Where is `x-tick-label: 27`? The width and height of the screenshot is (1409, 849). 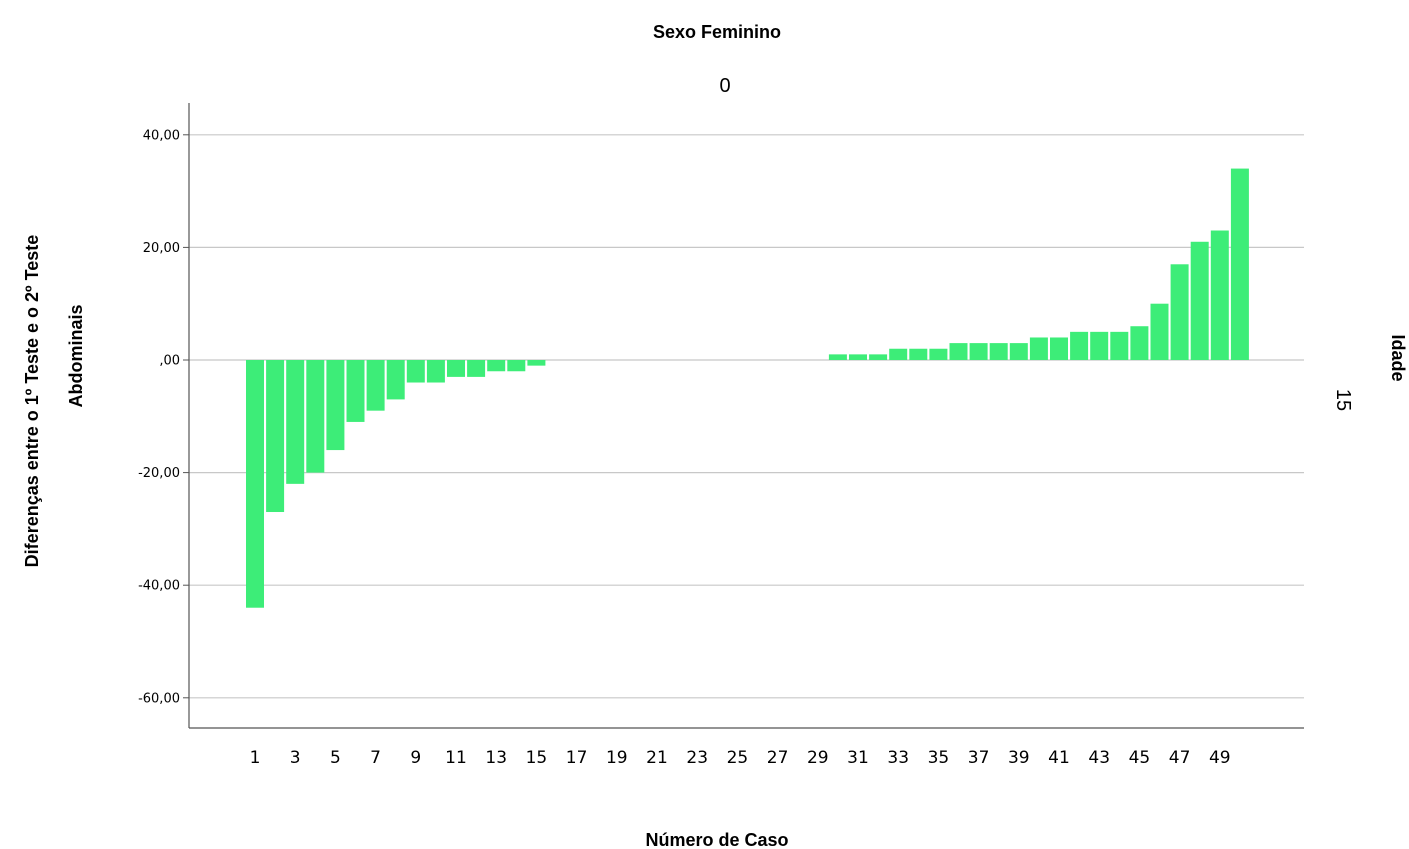 x-tick-label: 27 is located at coordinates (778, 758).